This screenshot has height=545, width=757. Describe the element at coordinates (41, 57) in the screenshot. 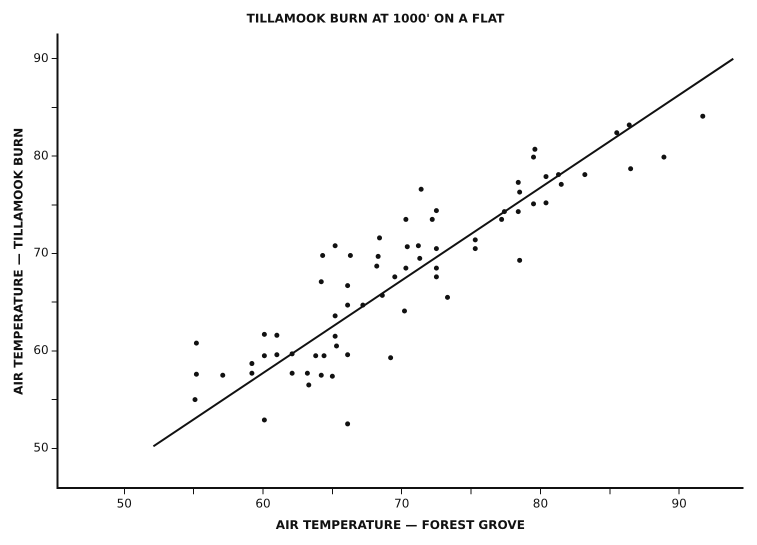

I see `y-tick-label: 90` at that location.